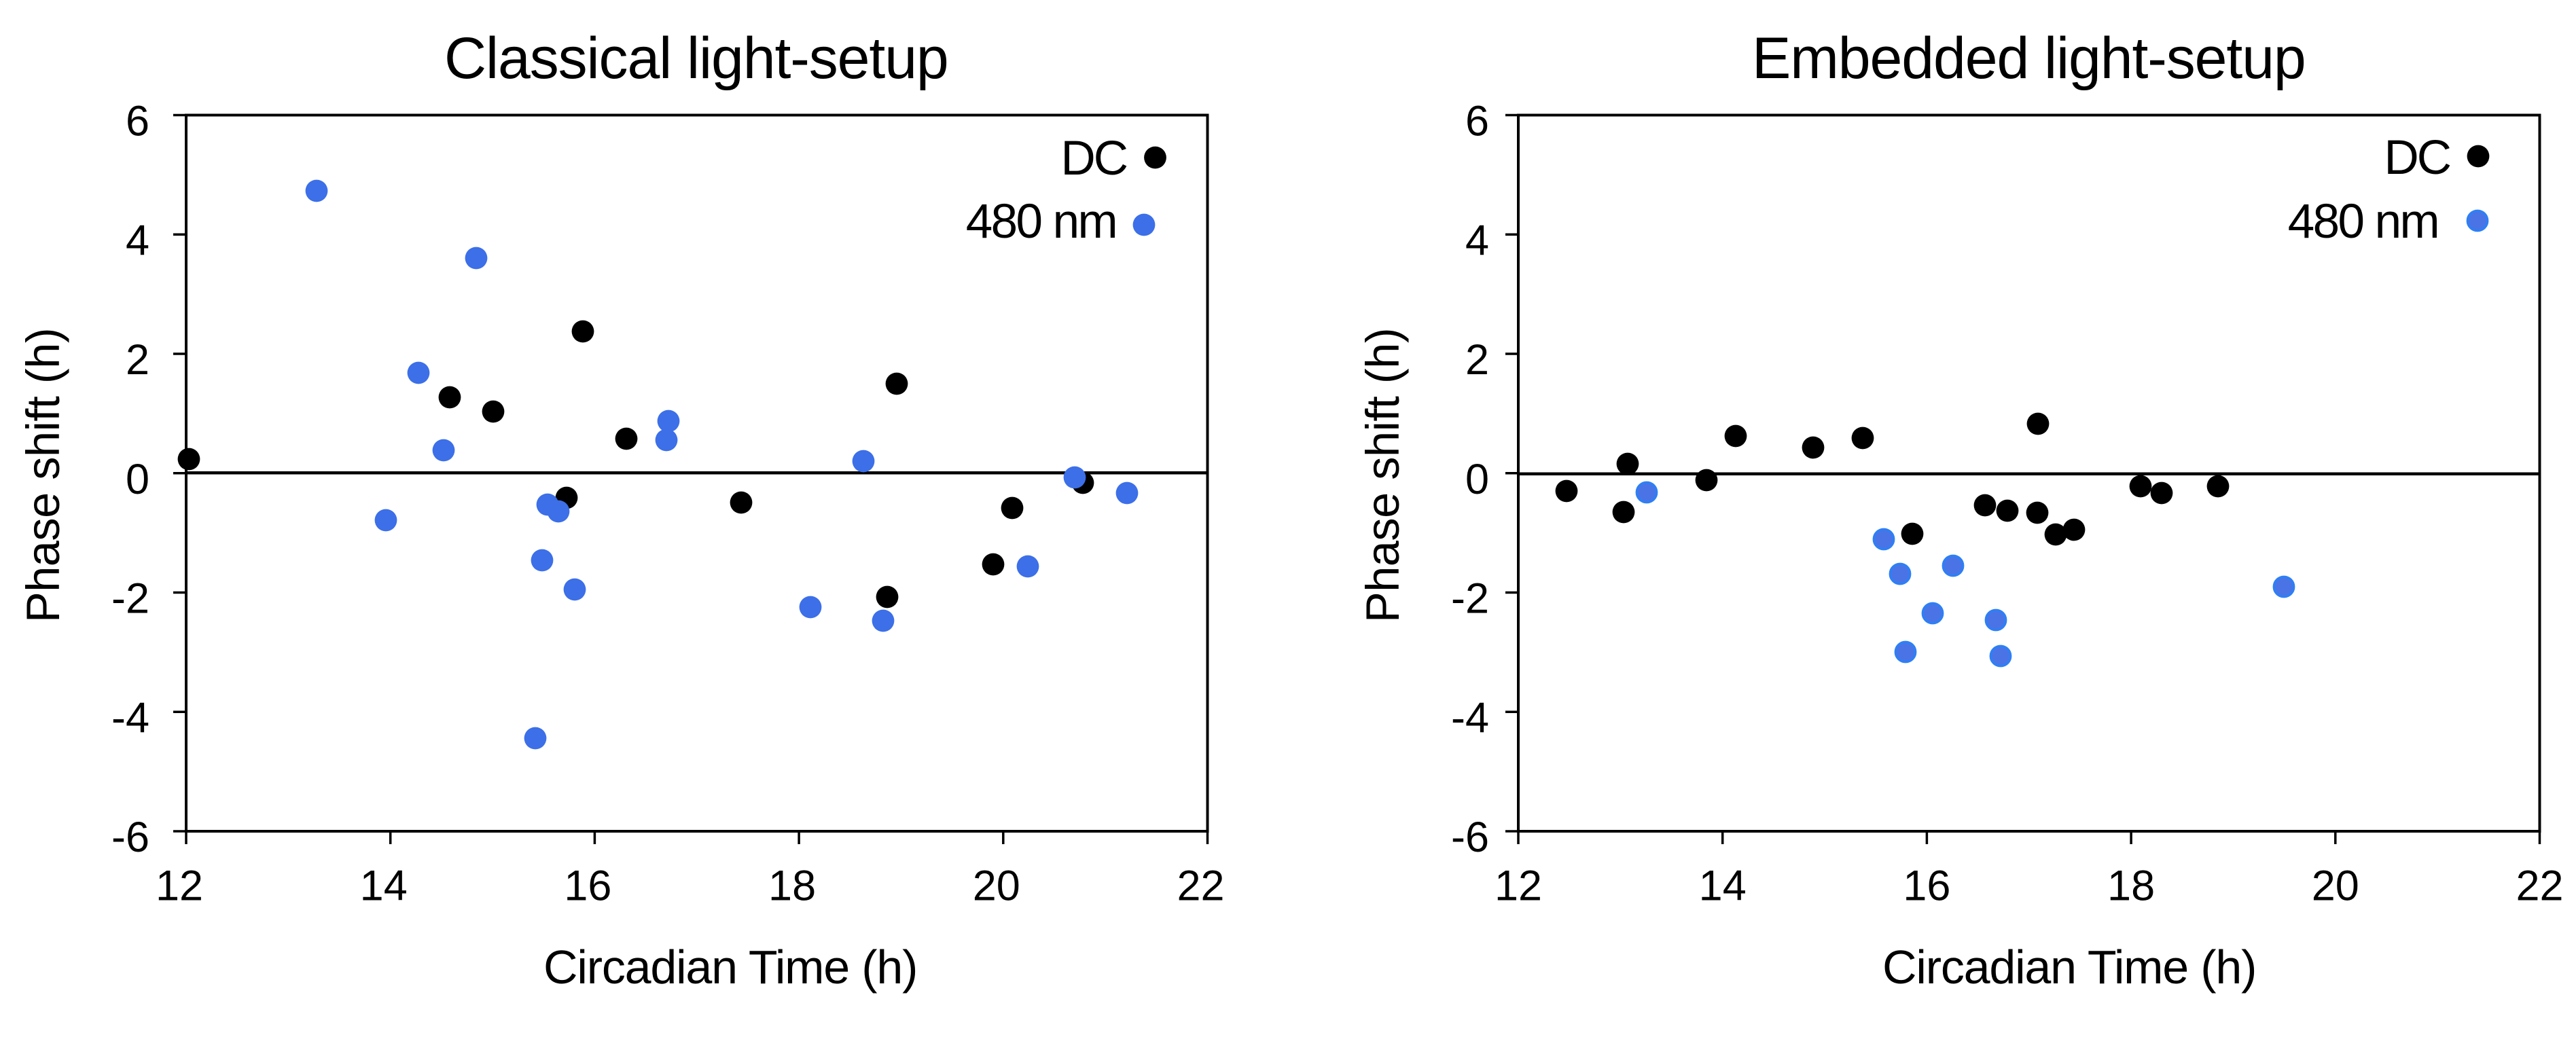 This screenshot has height=1054, width=2576. Describe the element at coordinates (696, 58) in the screenshot. I see `svg-text: Classical light-setup` at that location.